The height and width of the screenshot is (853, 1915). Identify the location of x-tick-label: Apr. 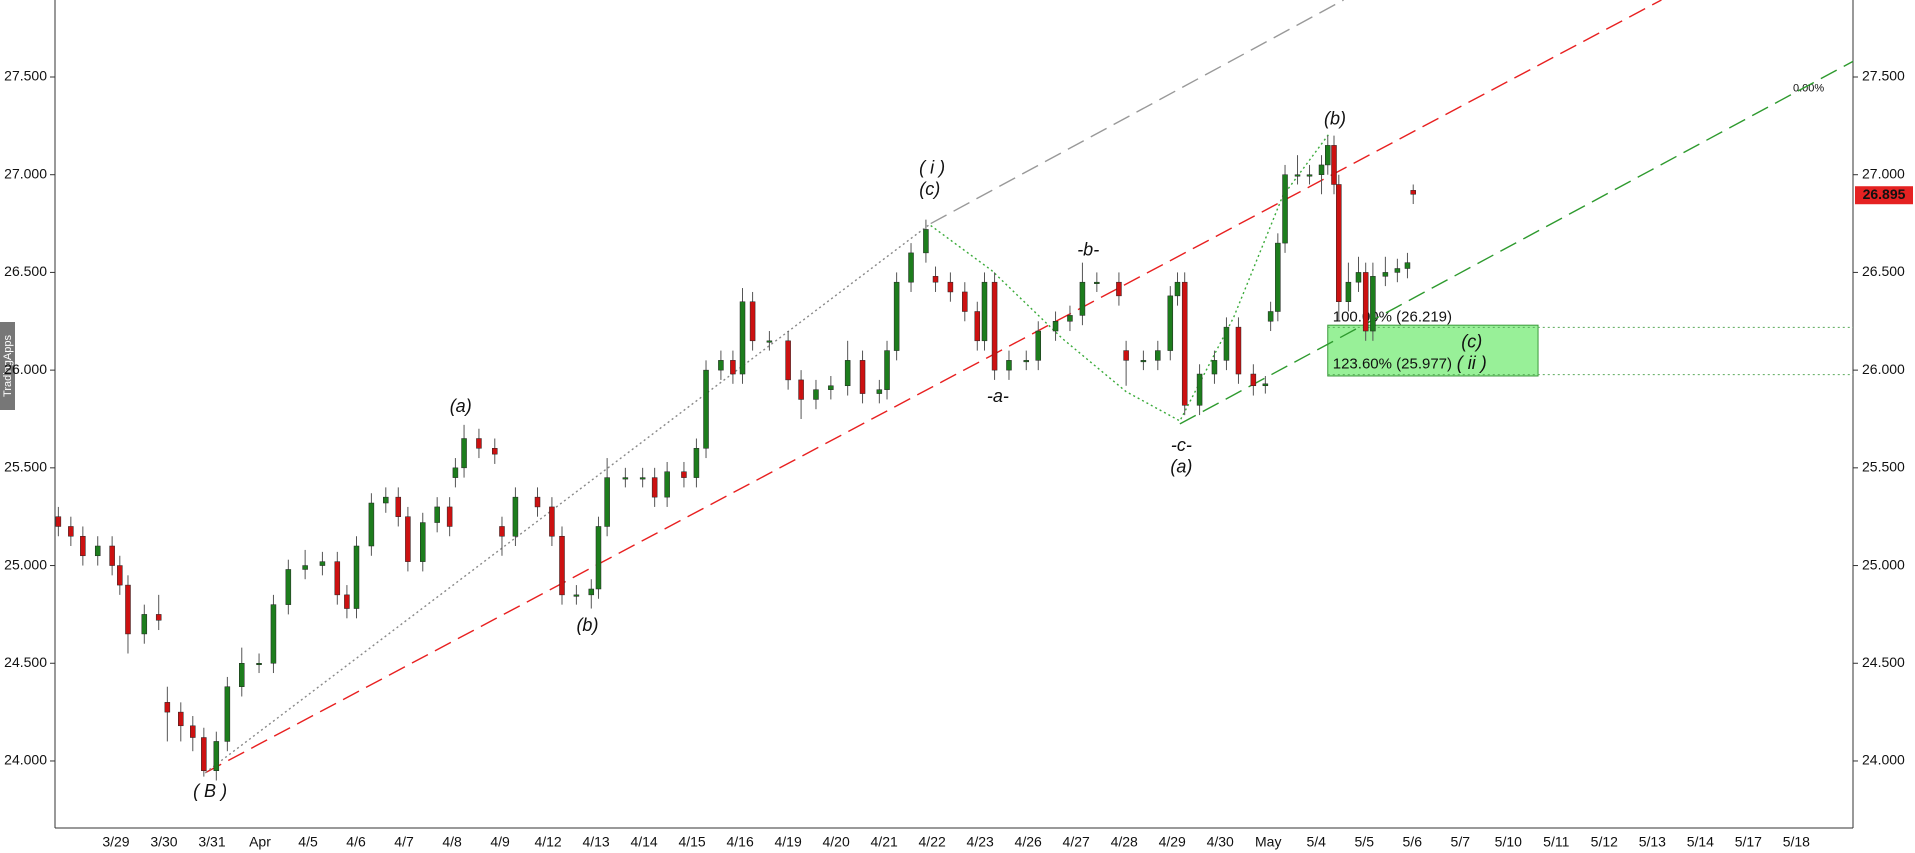
(260, 842).